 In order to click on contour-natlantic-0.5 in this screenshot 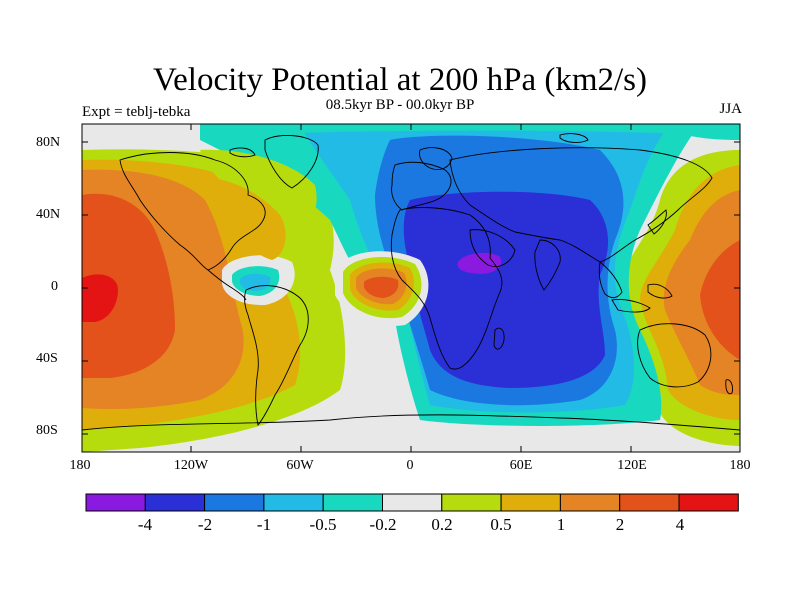, I will do `click(248, 219)`.